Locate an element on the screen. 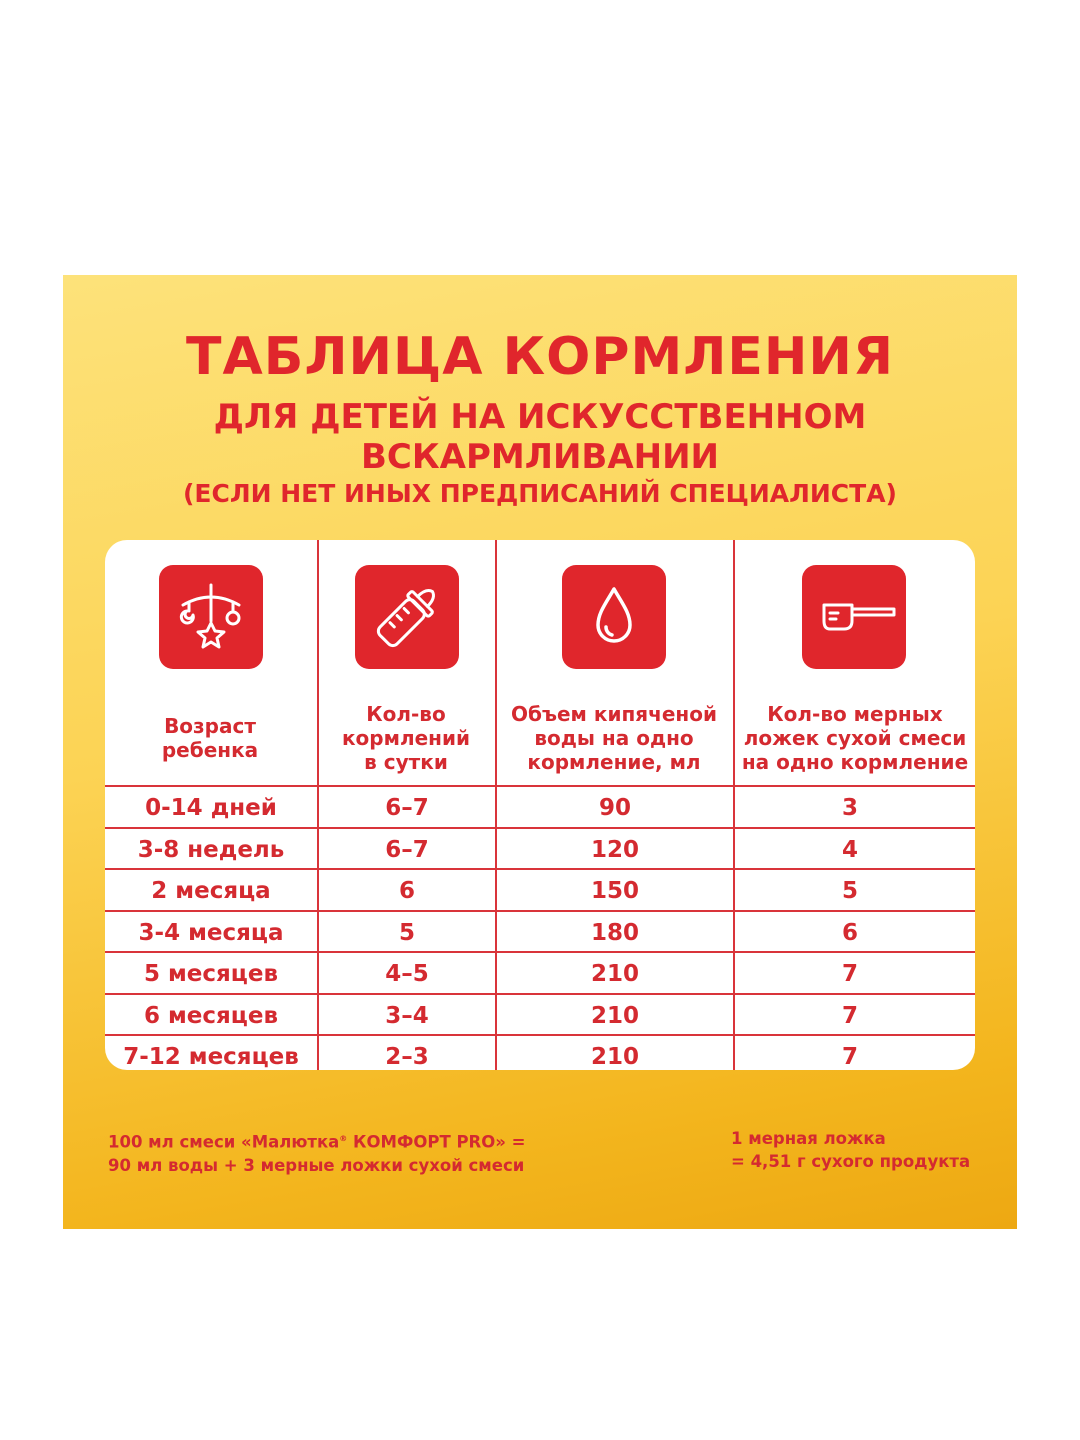 The image size is (1080, 1440). subtitle-line-1: ДЛЯ ДЕТЕЙ НА ИСКУССТВЕННОМ is located at coordinates (540, 417).